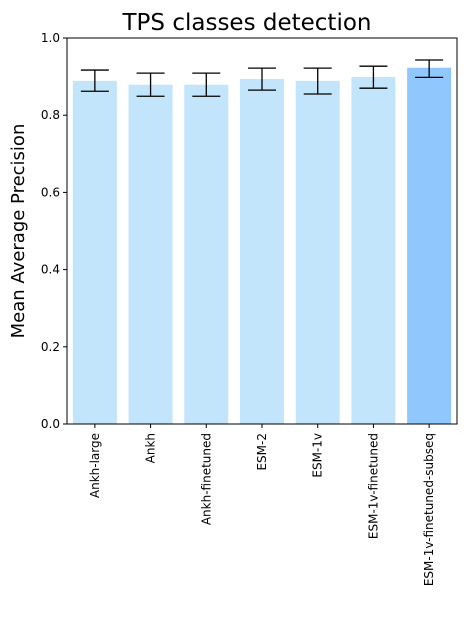 Image resolution: width=464 pixels, height=619 pixels. What do you see at coordinates (373, 486) in the screenshot?
I see `x-tick-label: ESM-1v-finetuned` at bounding box center [373, 486].